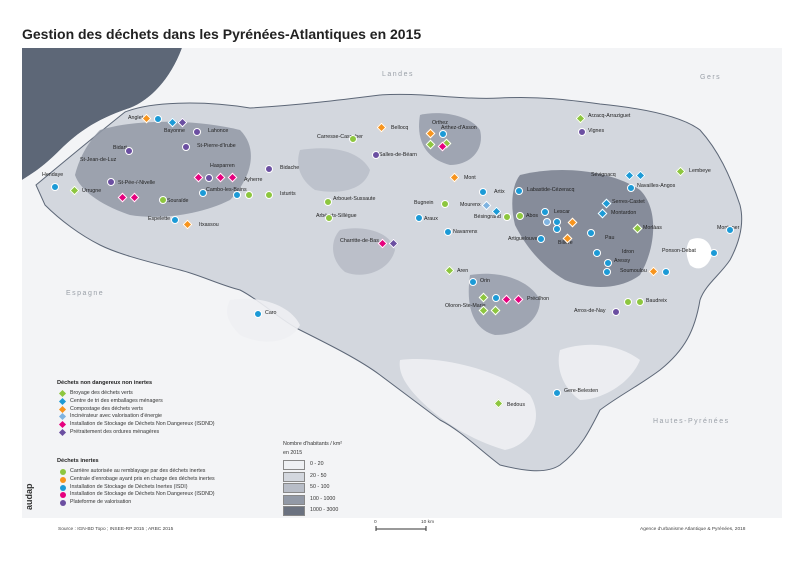  What do you see at coordinates (603, 175) in the screenshot?
I see `place-label: Sévignacq` at bounding box center [603, 175].